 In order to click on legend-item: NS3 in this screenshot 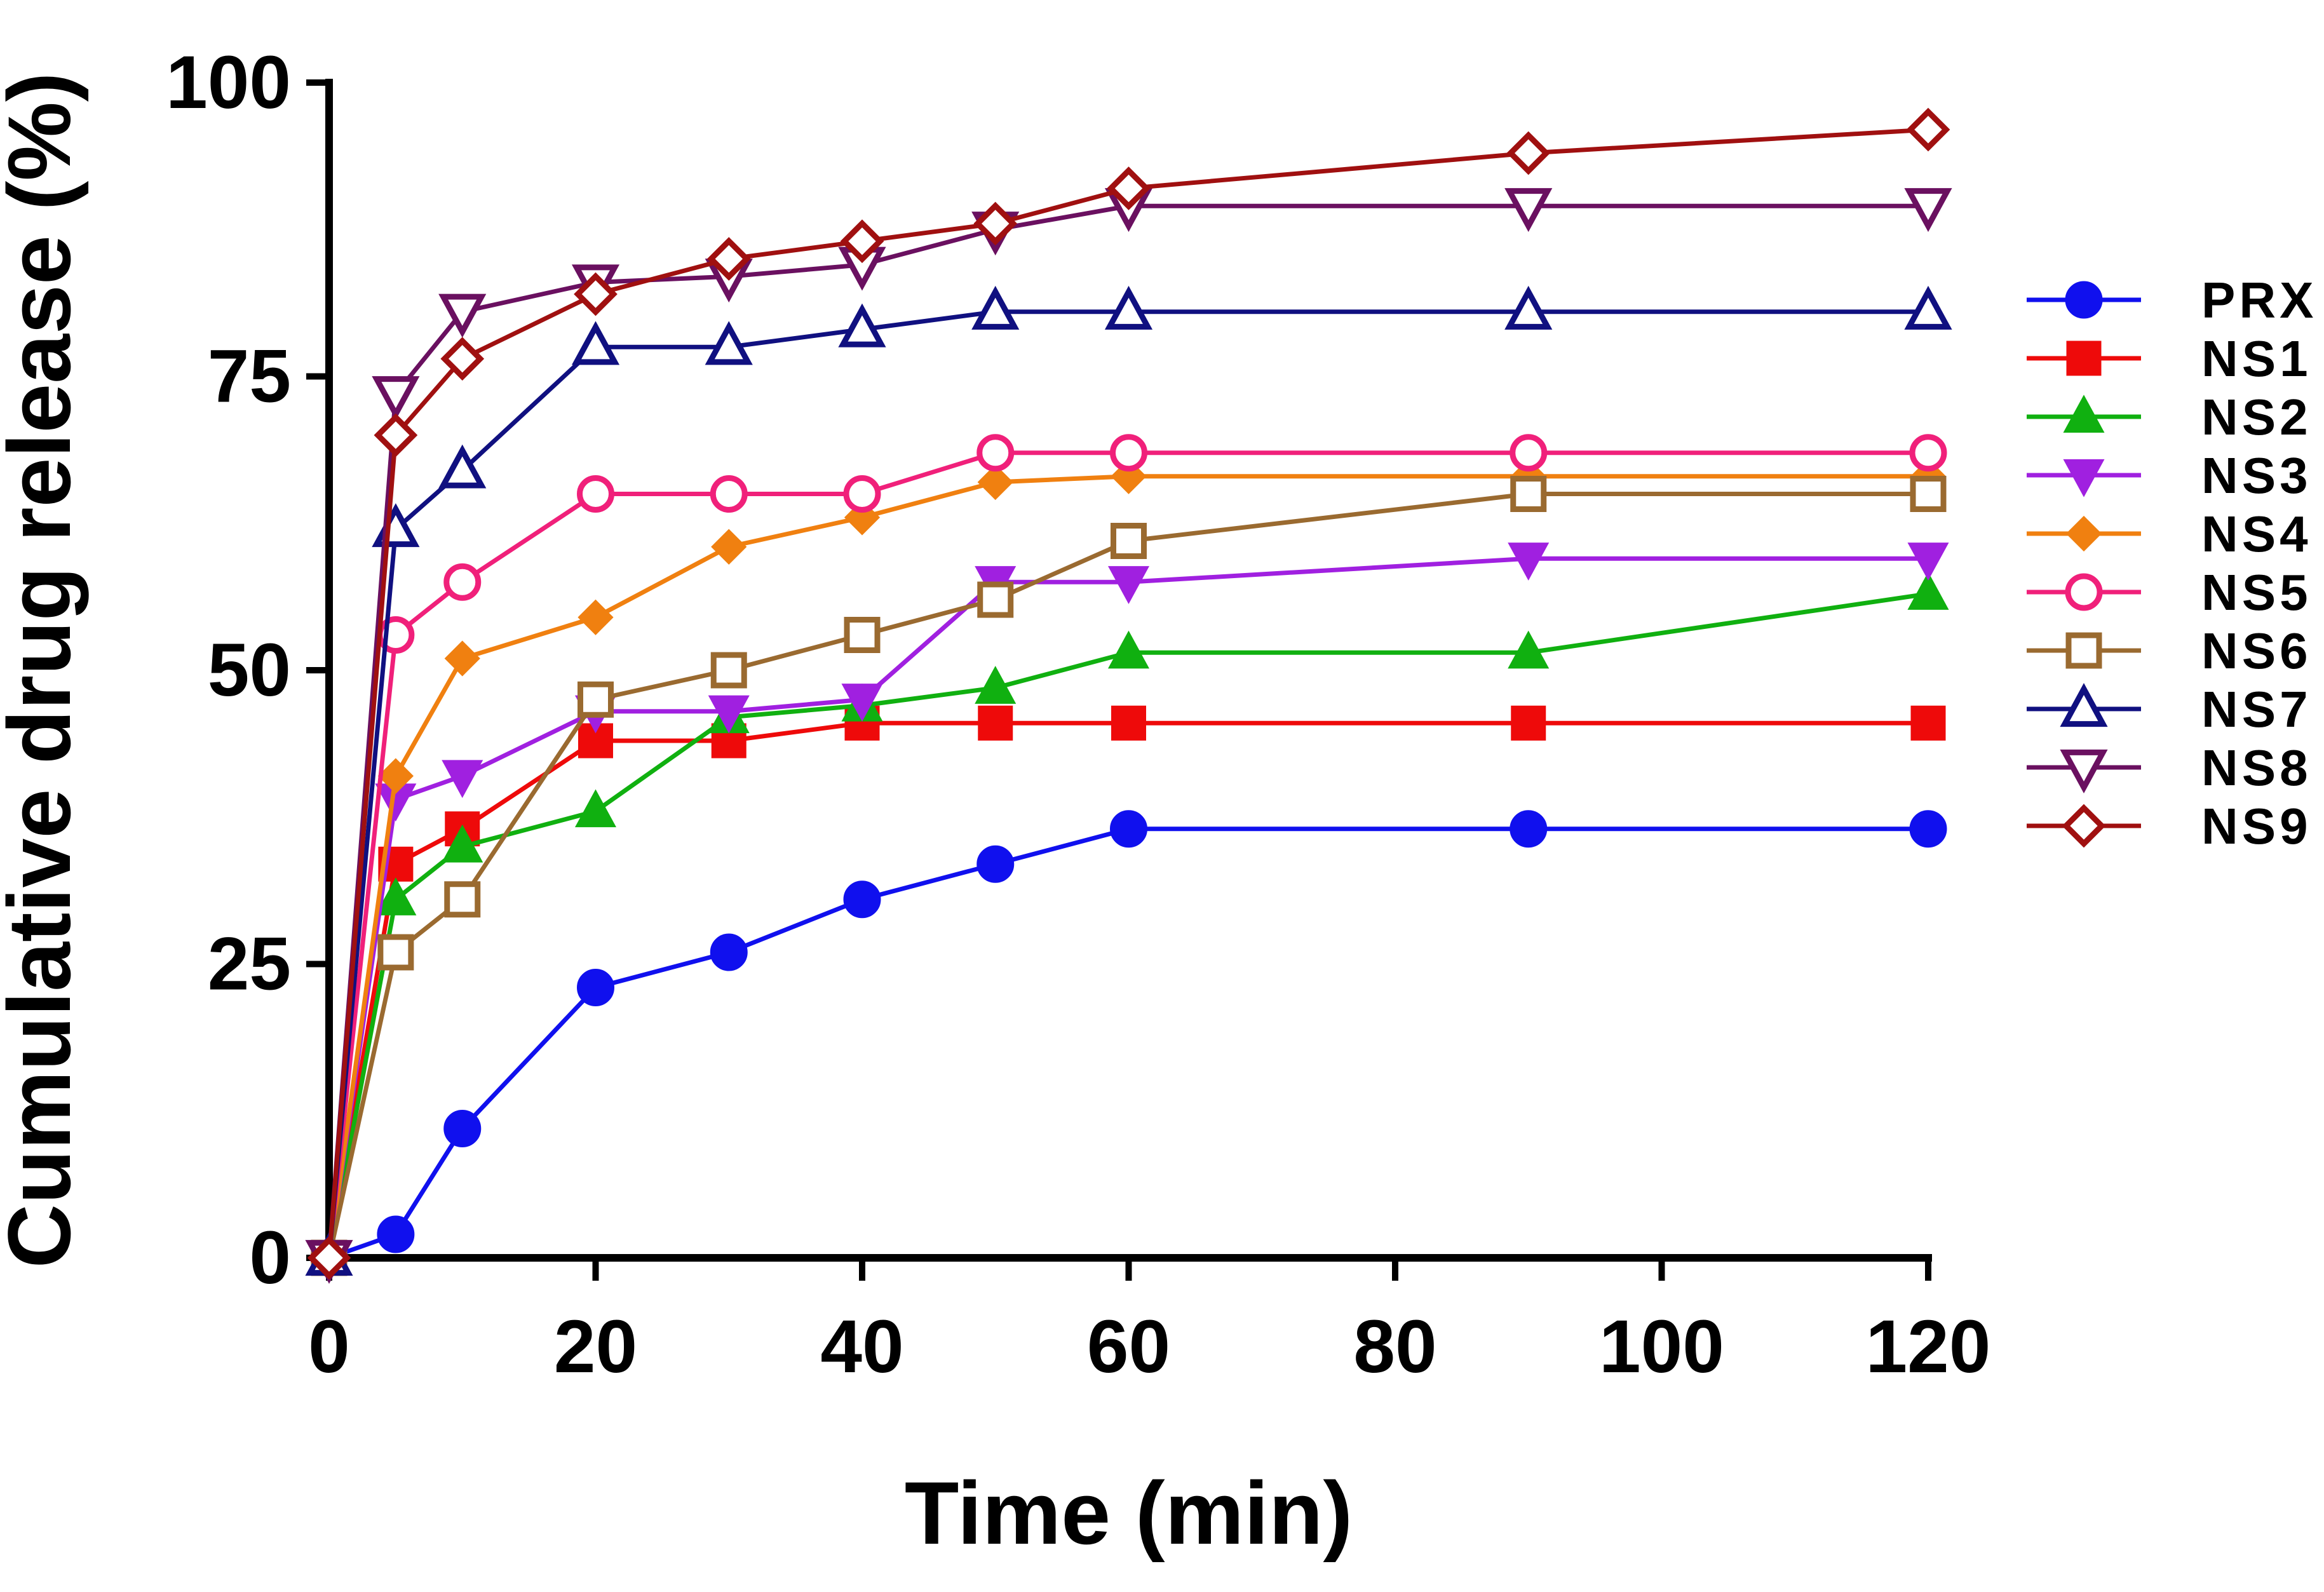, I will do `click(2169, 475)`.